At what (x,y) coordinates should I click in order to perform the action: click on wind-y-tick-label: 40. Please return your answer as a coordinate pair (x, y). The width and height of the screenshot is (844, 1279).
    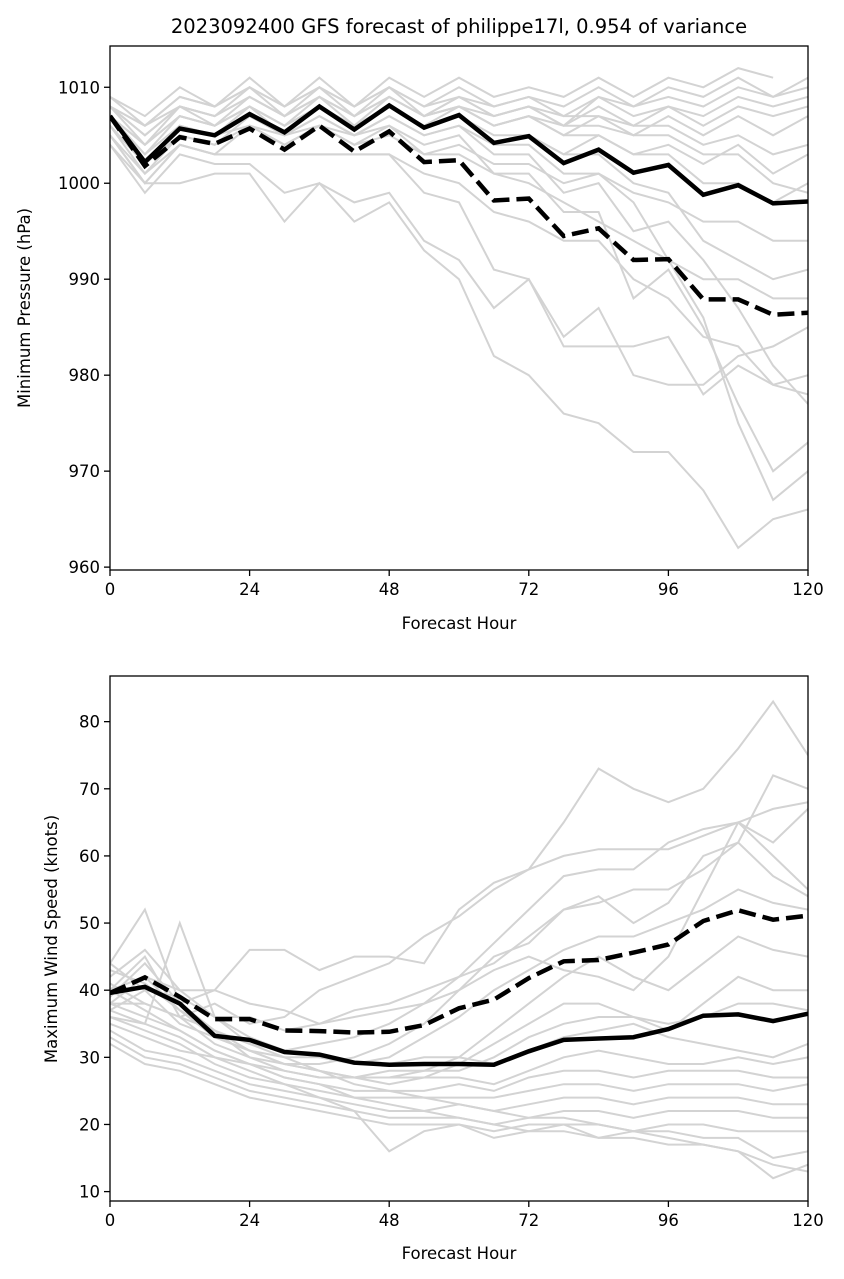
    Looking at the image, I should click on (89, 990).